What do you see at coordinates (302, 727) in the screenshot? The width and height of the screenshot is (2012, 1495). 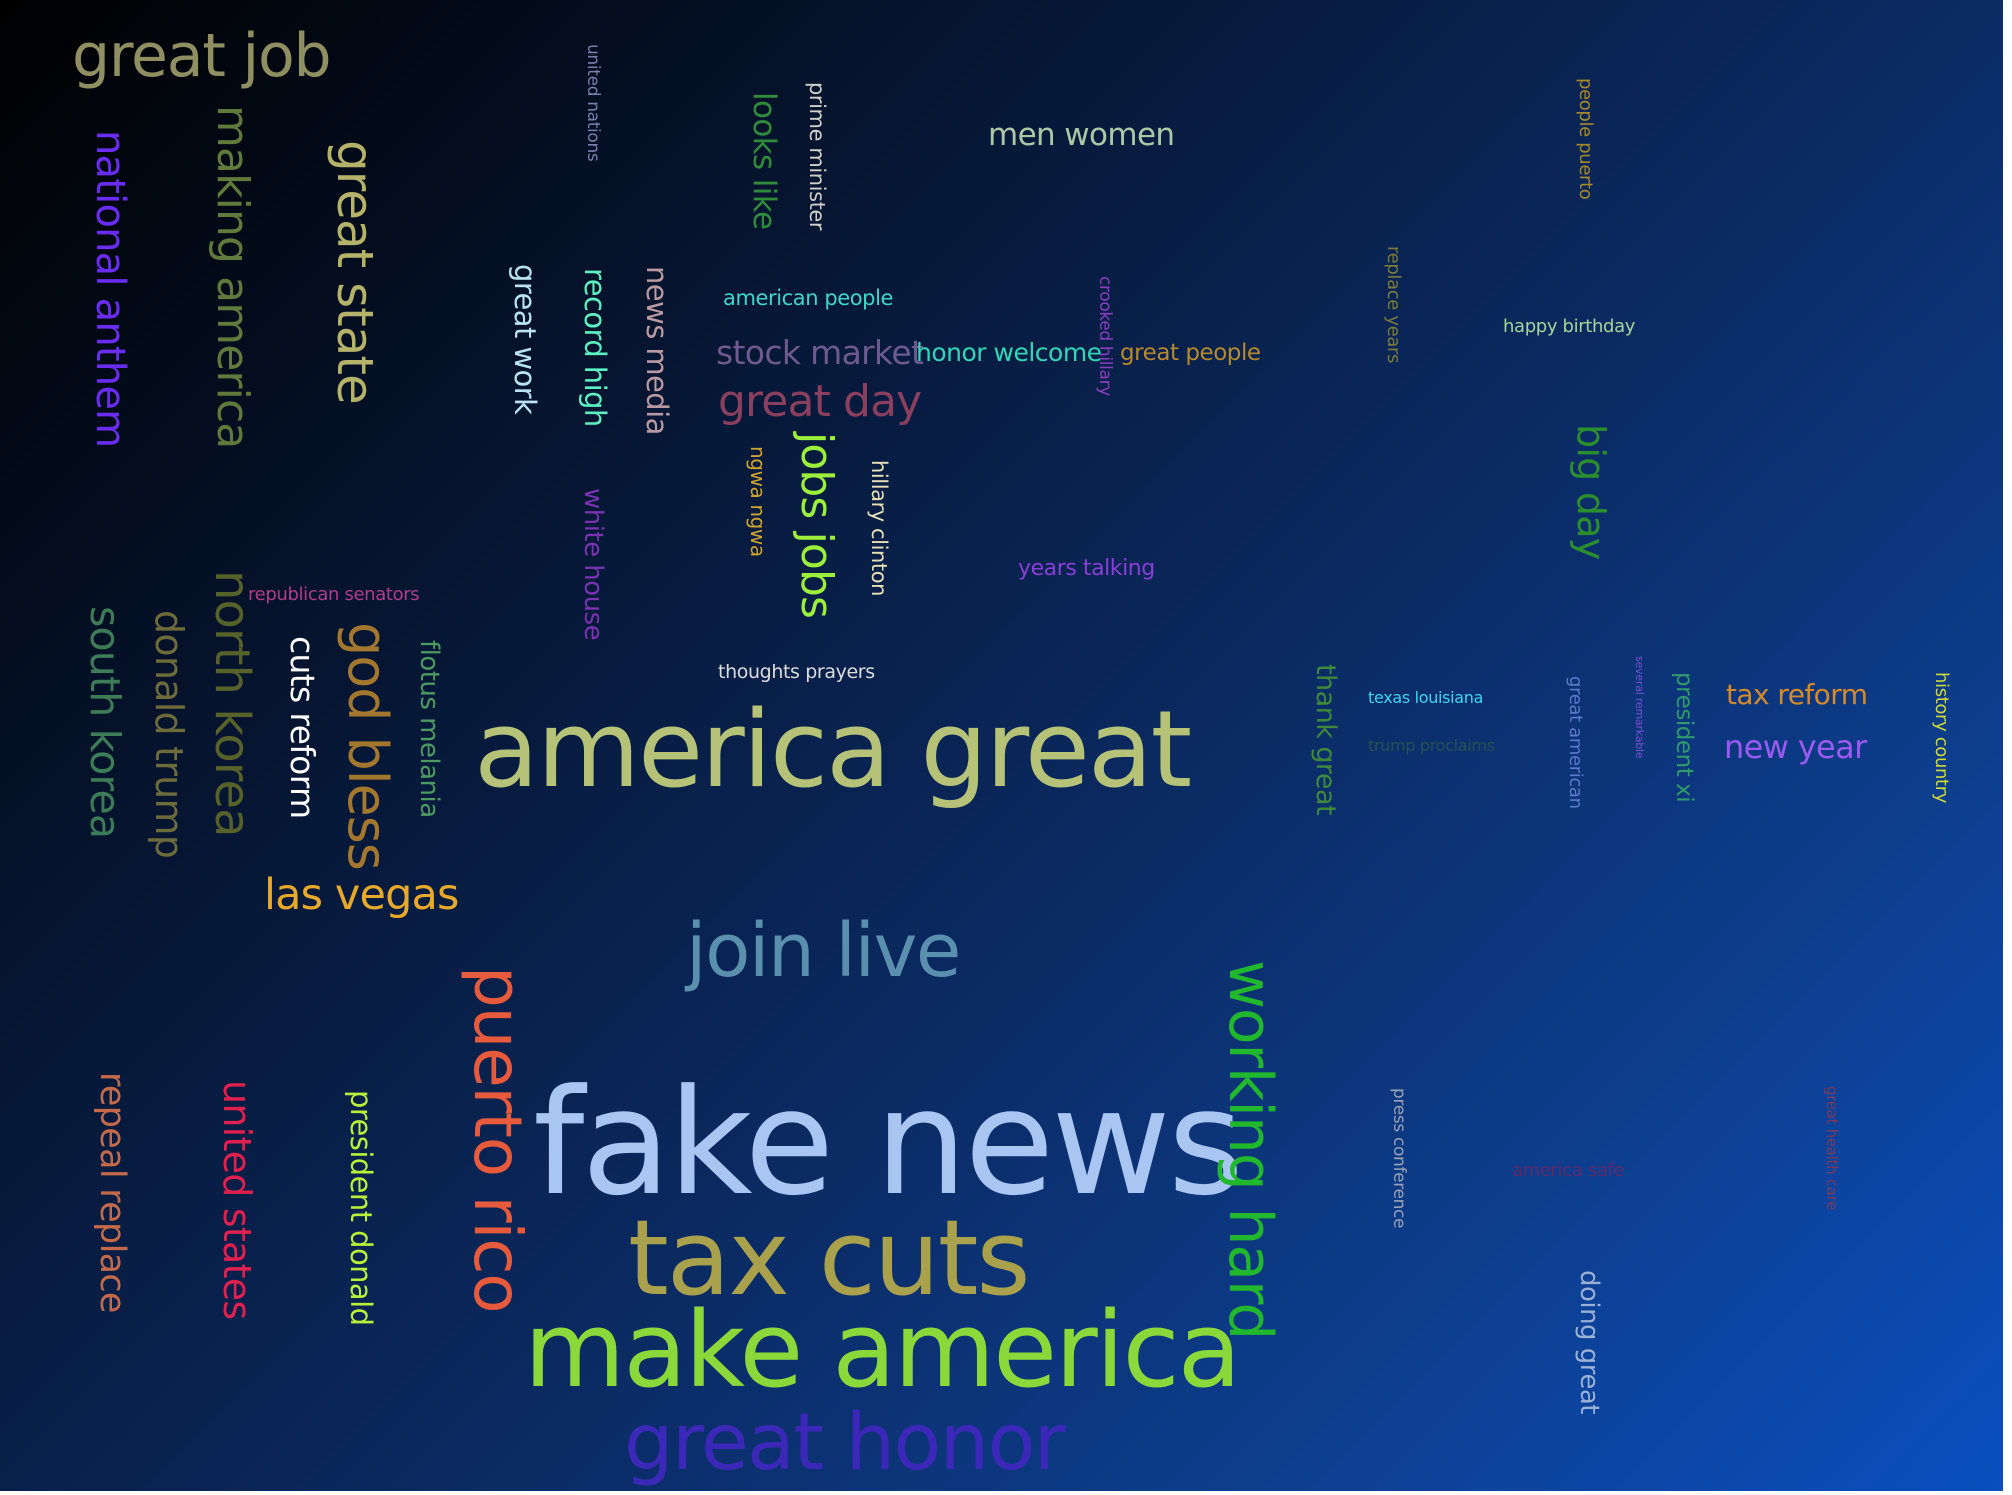 I see `word-cuts-reform: cuts reform` at bounding box center [302, 727].